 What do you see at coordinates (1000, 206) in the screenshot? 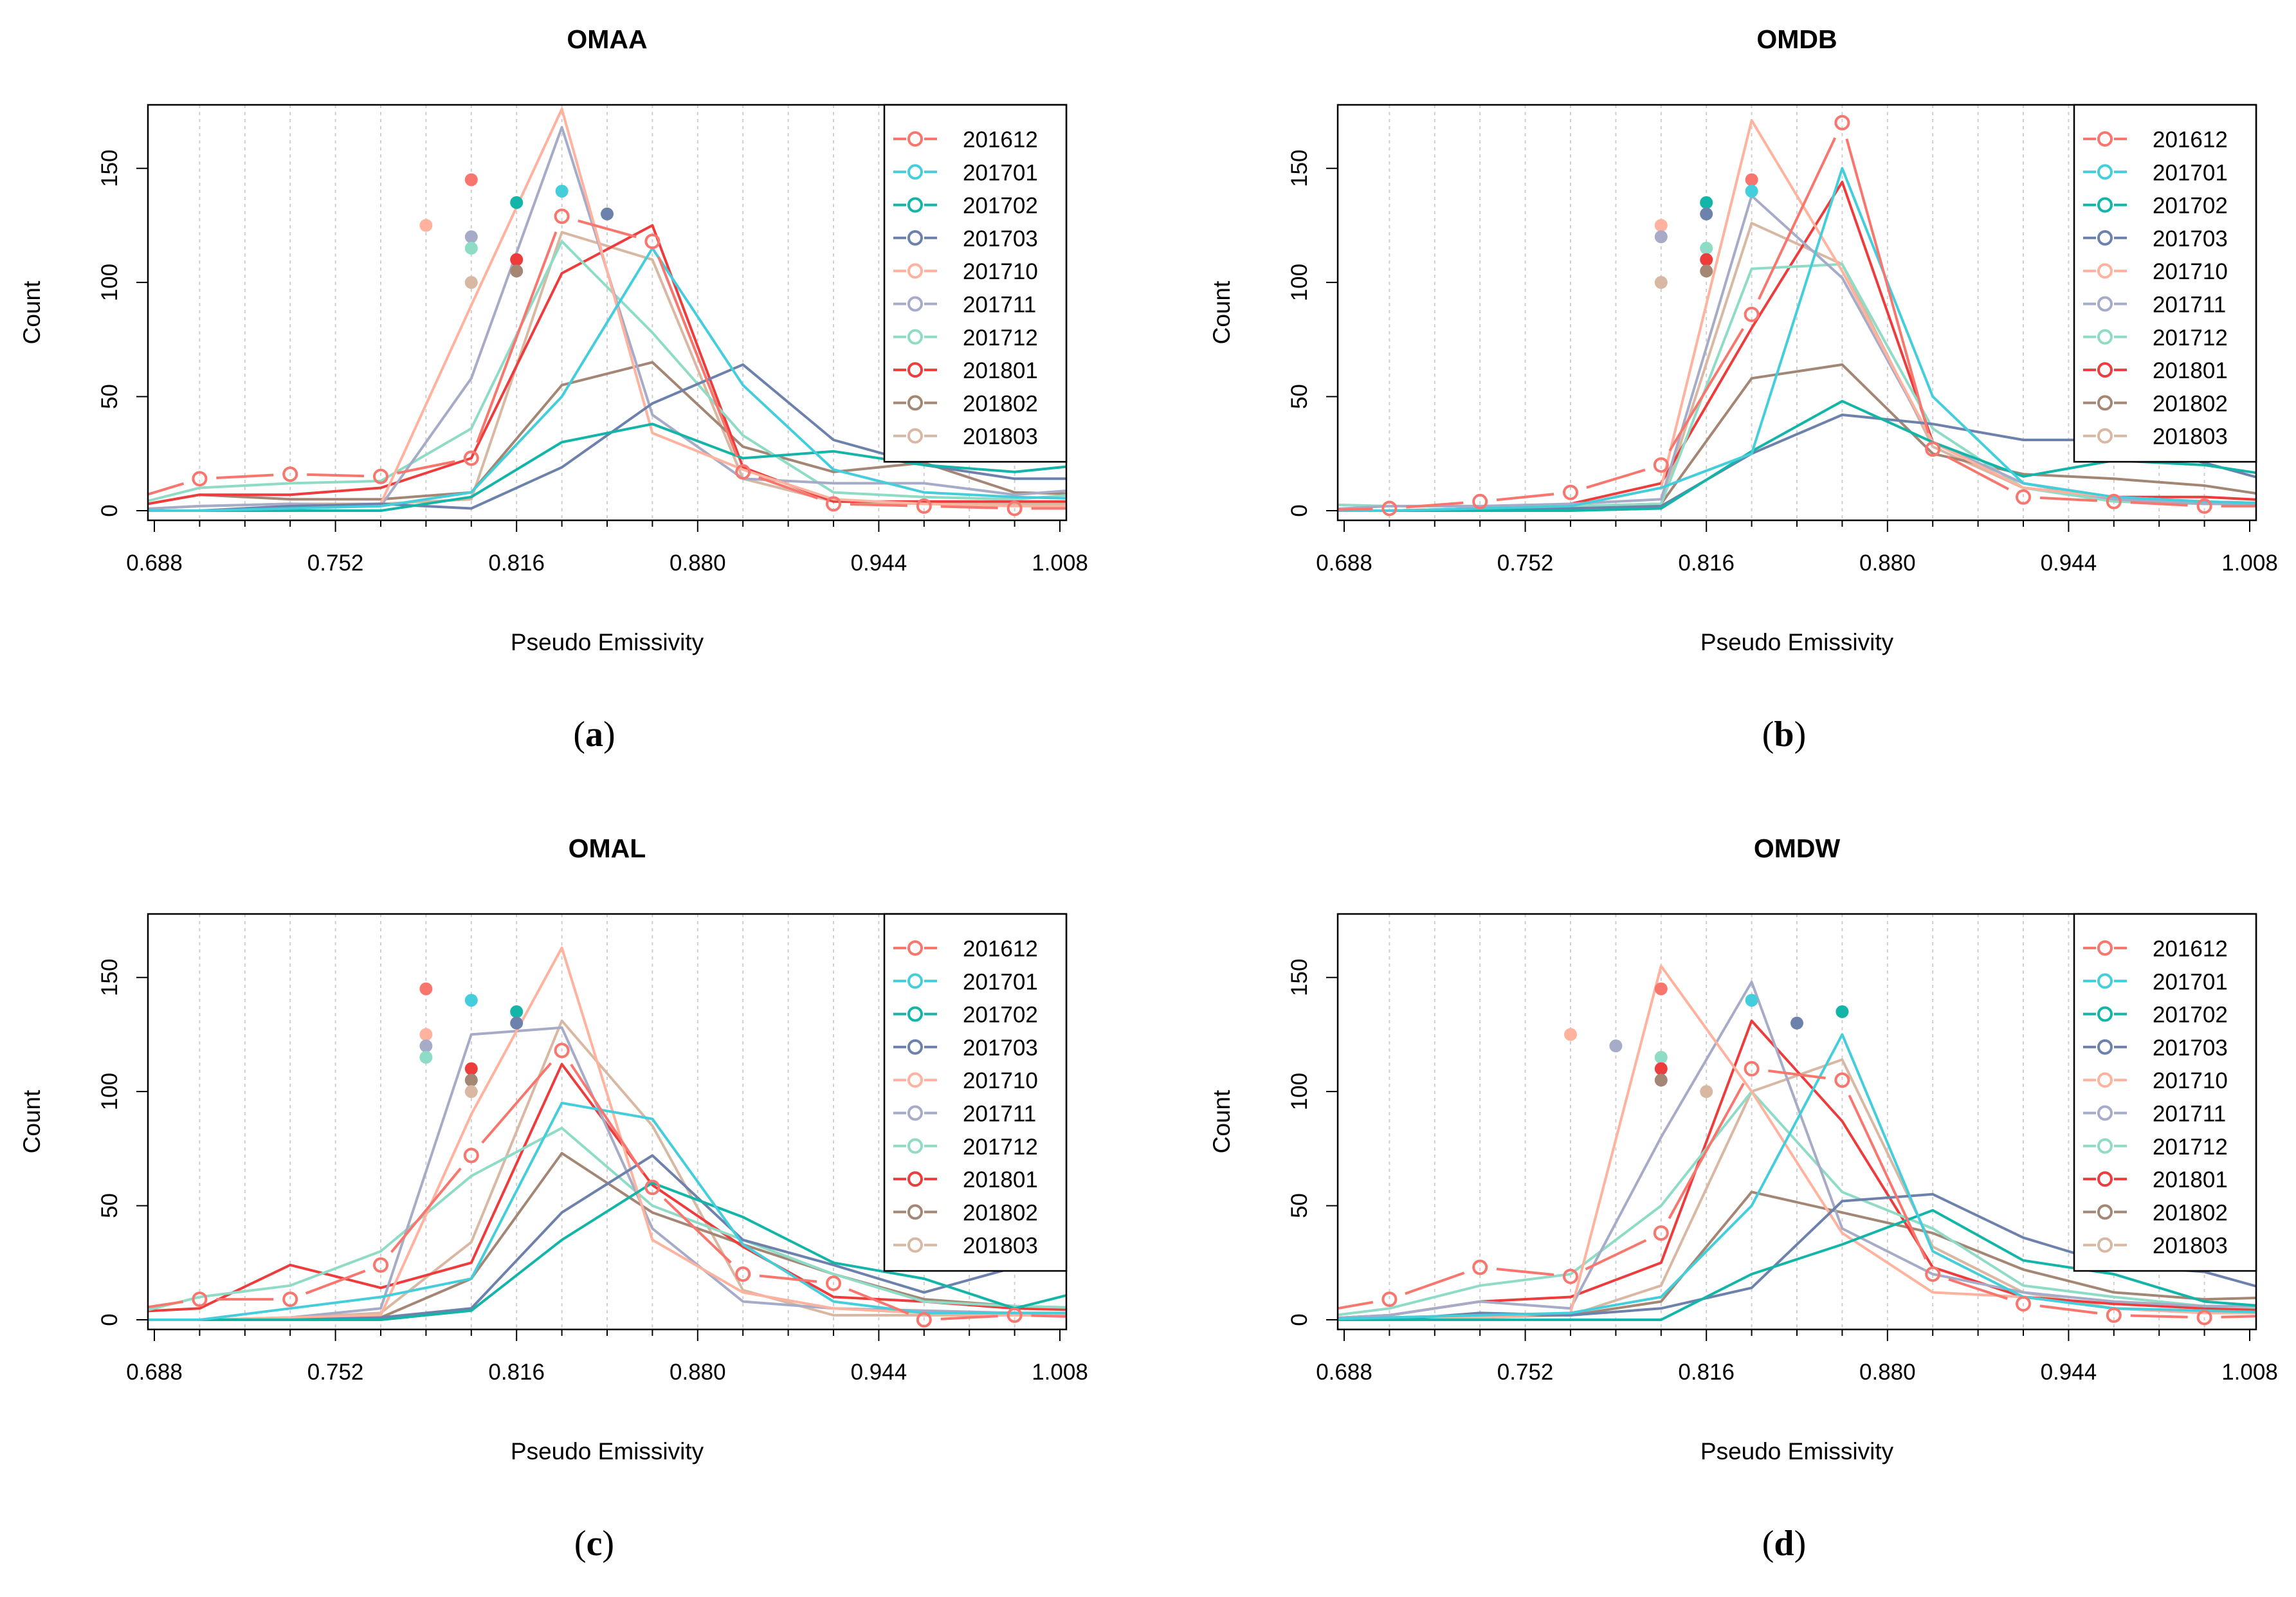
I see `legend-label: 201702` at bounding box center [1000, 206].